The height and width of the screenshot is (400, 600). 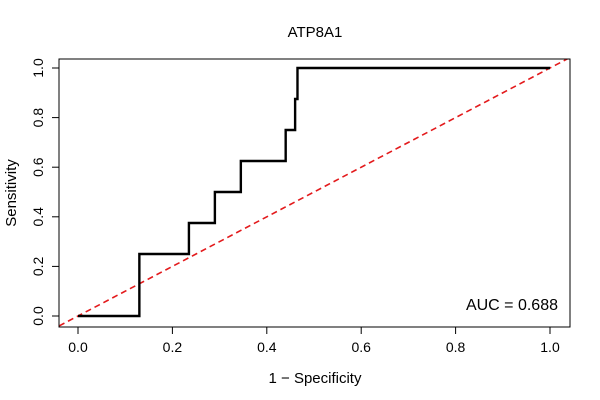 What do you see at coordinates (38, 68) in the screenshot?
I see `y-tick-label: 1.0` at bounding box center [38, 68].